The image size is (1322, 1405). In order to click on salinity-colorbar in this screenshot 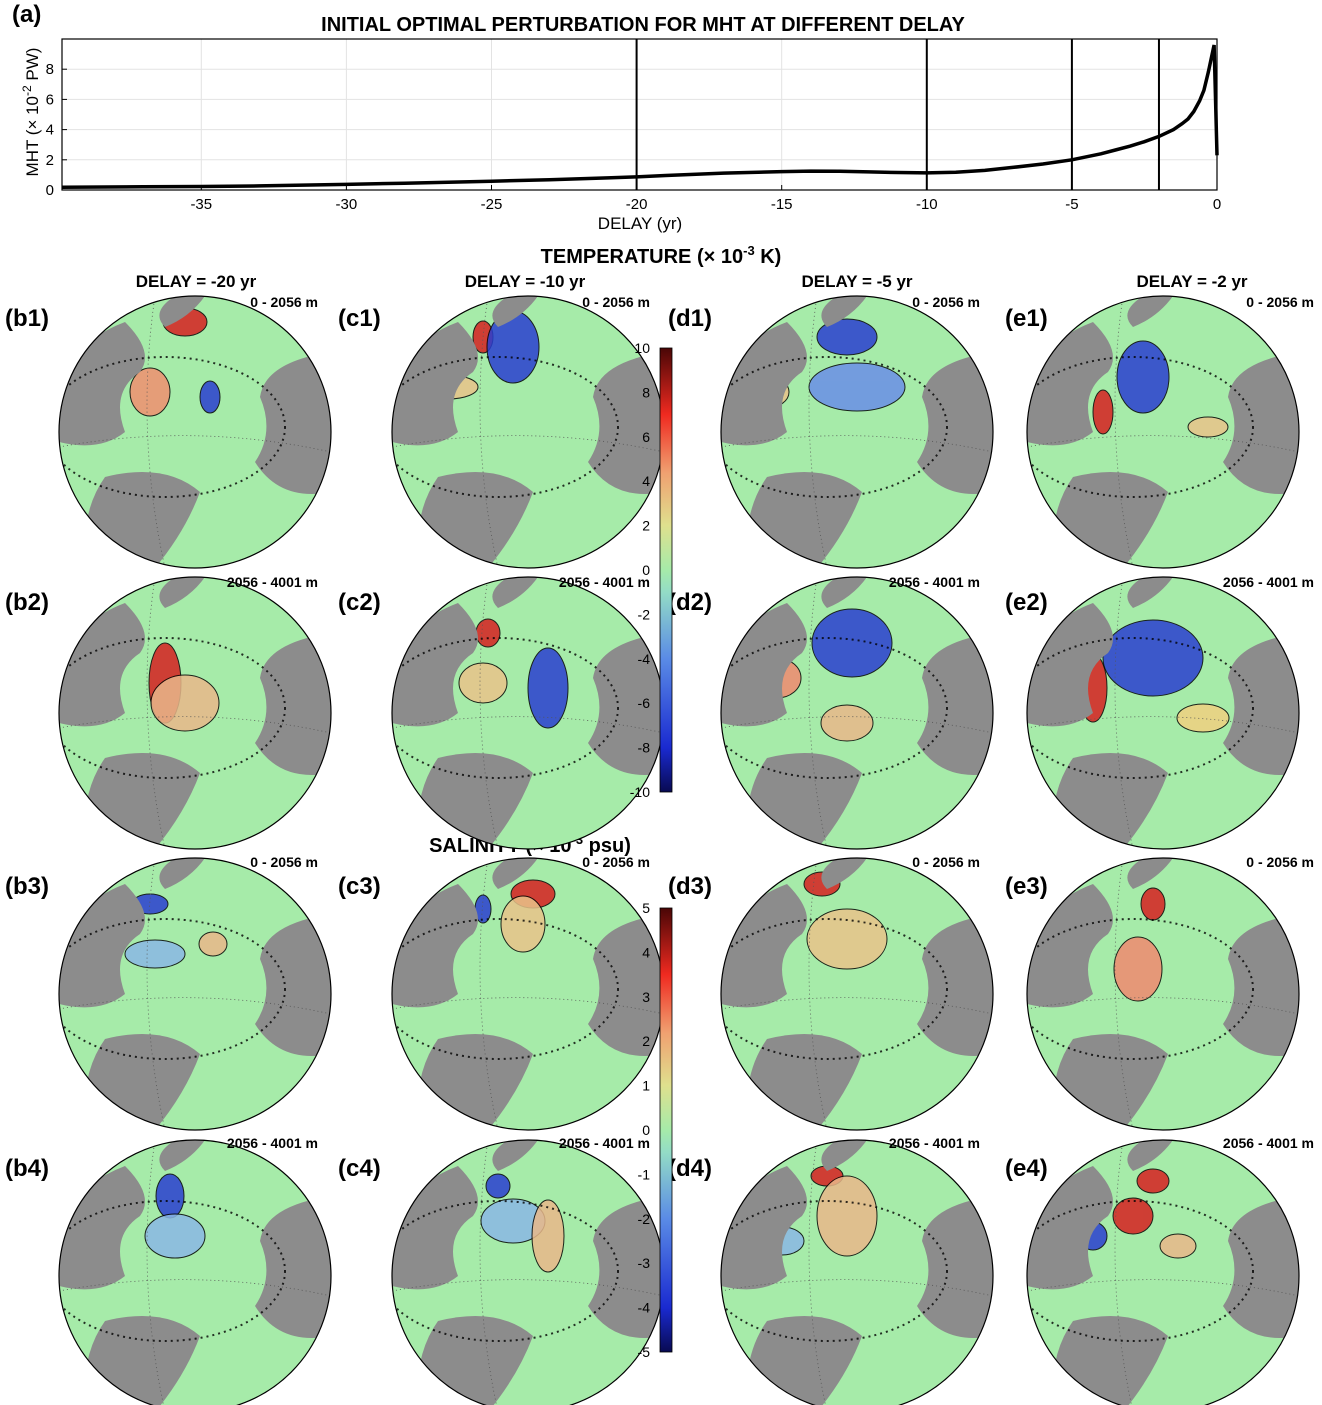, I will do `click(666, 1130)`.